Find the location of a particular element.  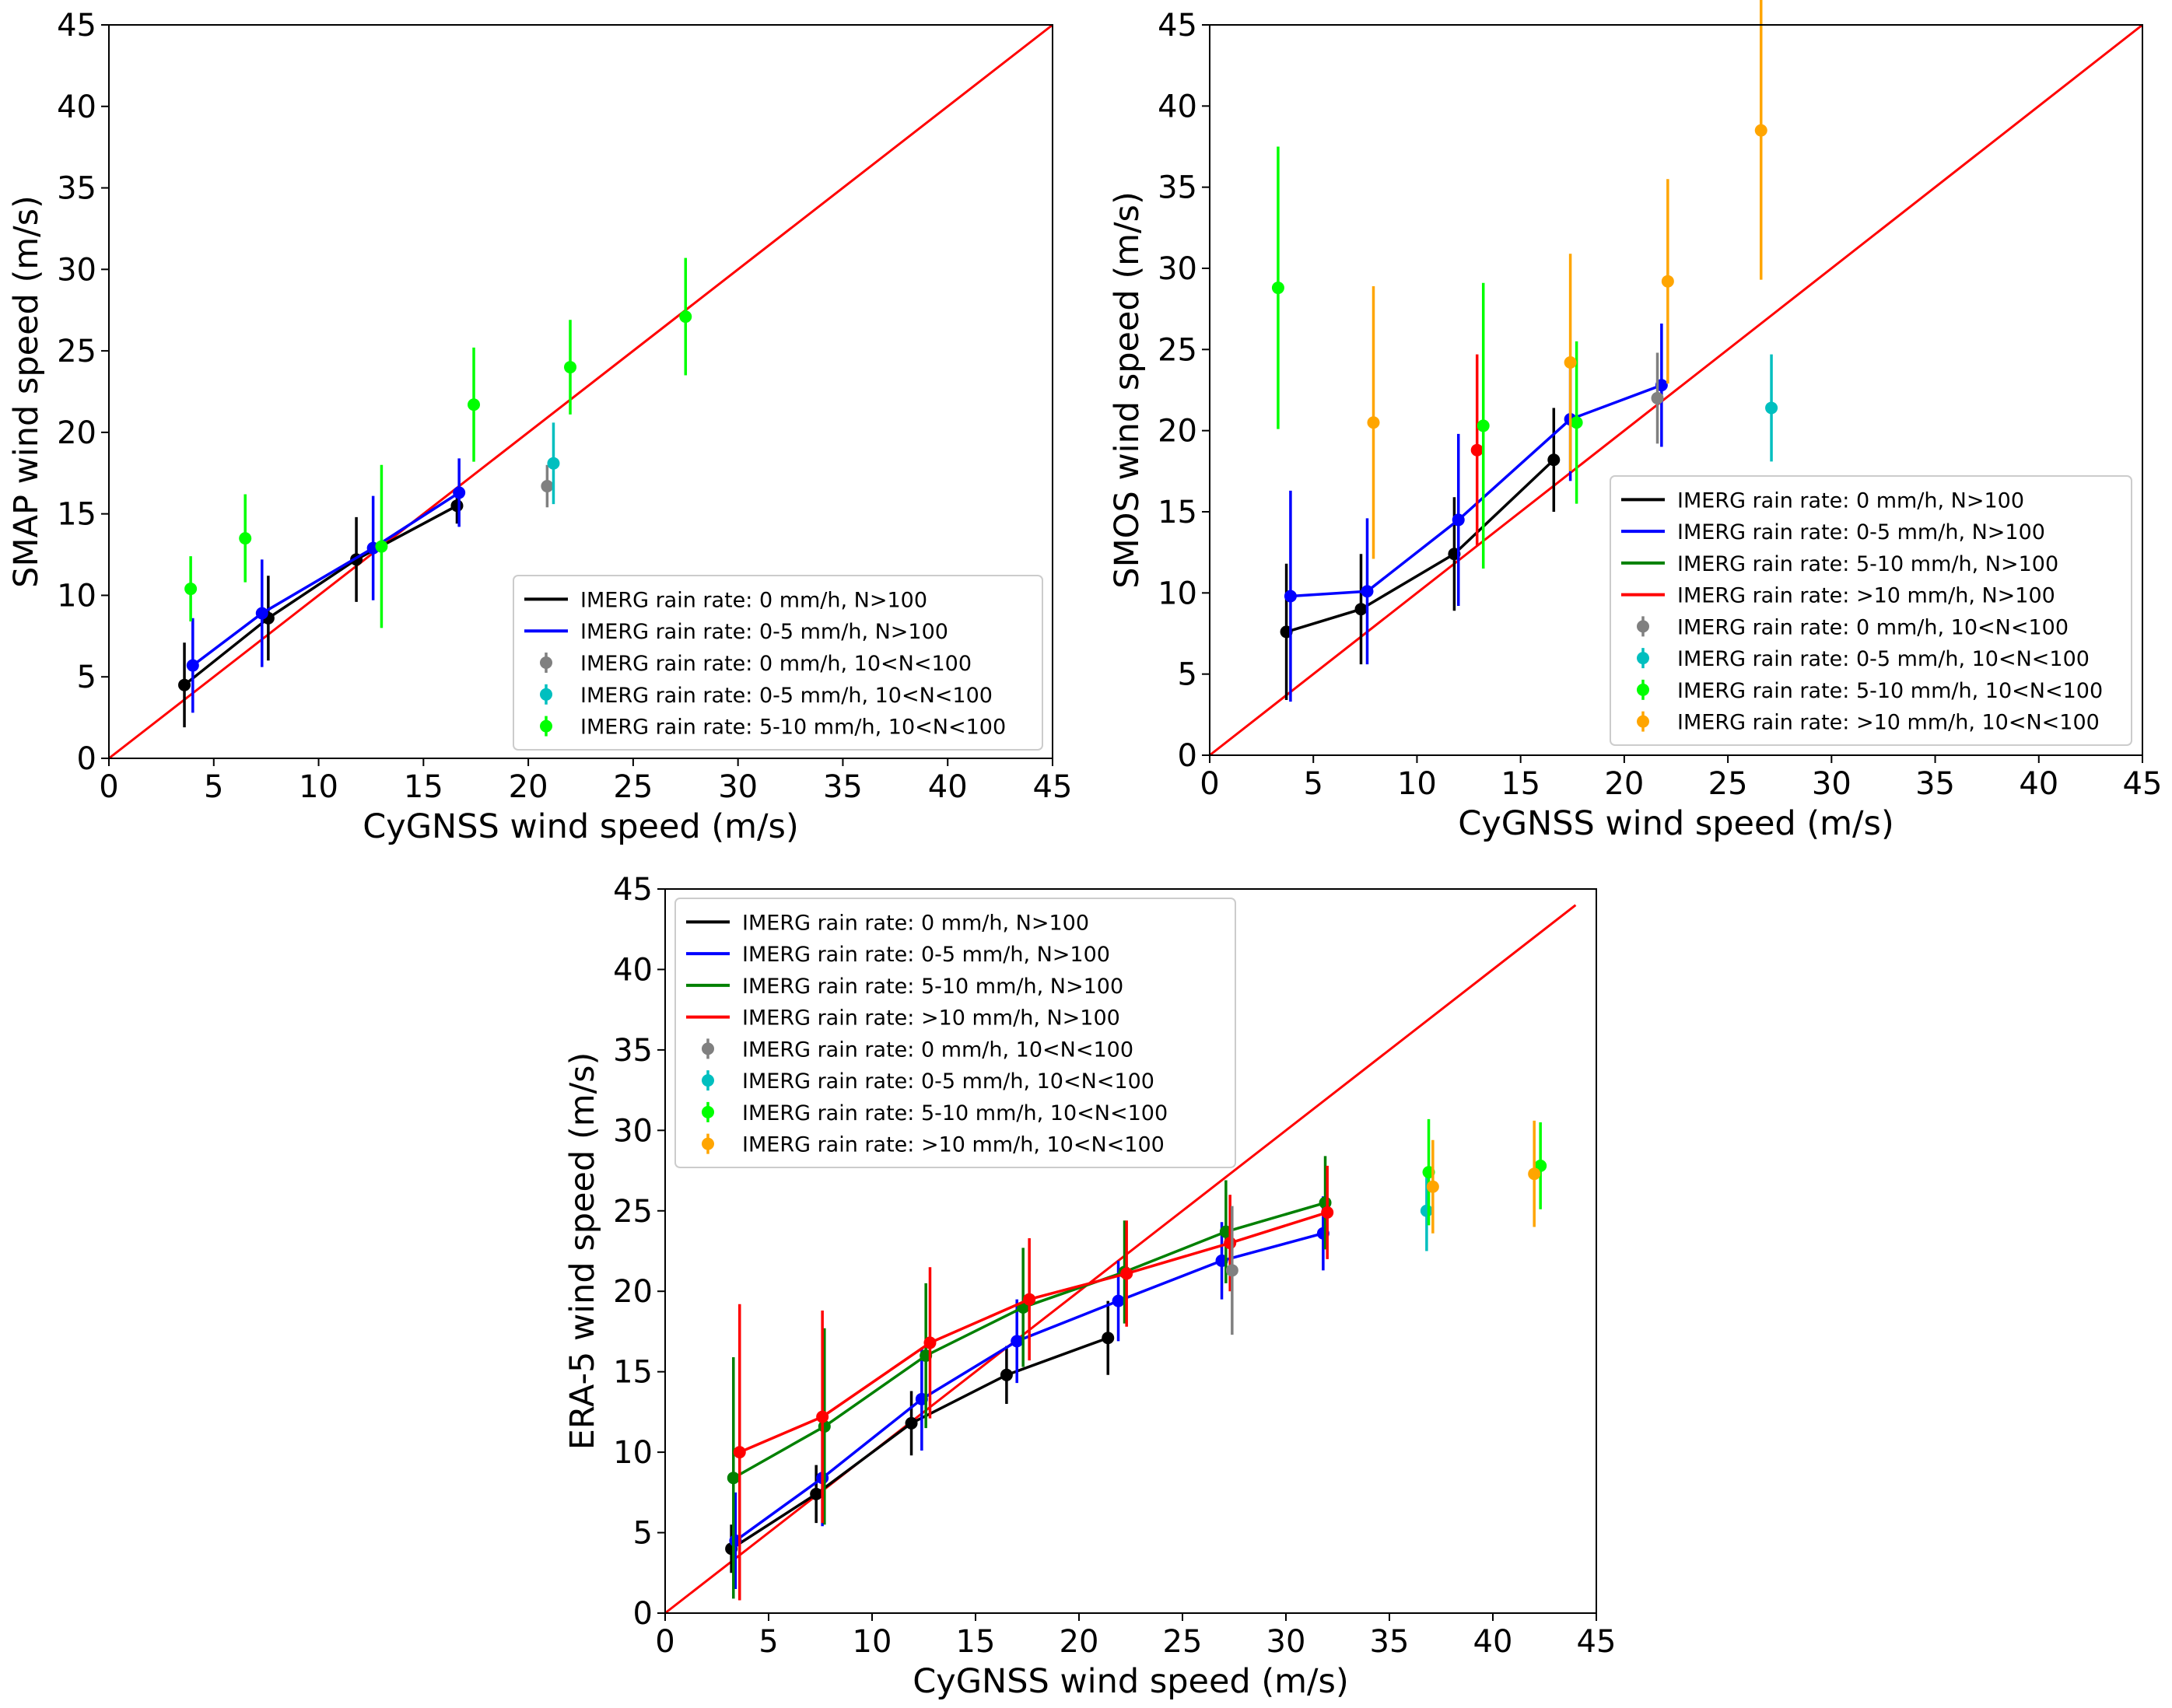

y-tick-label: 20 is located at coordinates (1177, 432).